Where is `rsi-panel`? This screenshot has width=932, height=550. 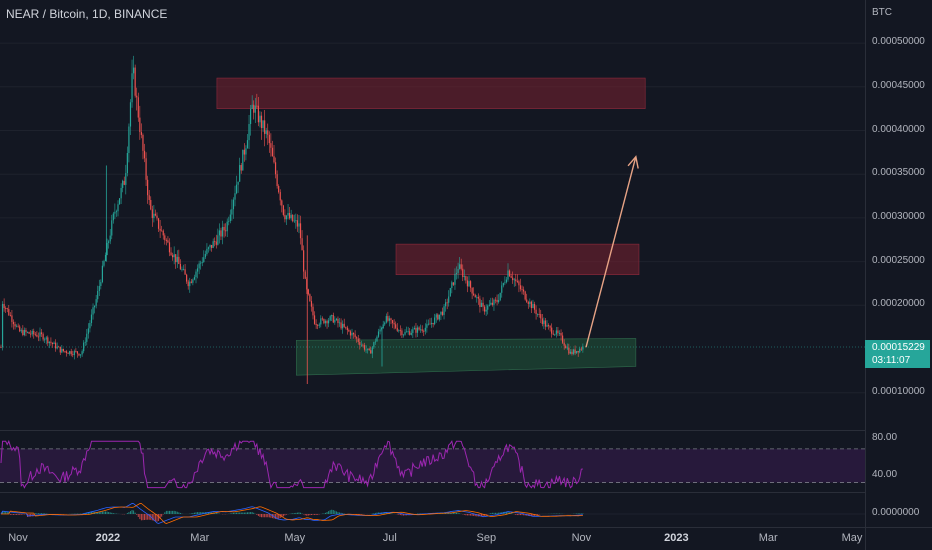 rsi-panel is located at coordinates (432, 464).